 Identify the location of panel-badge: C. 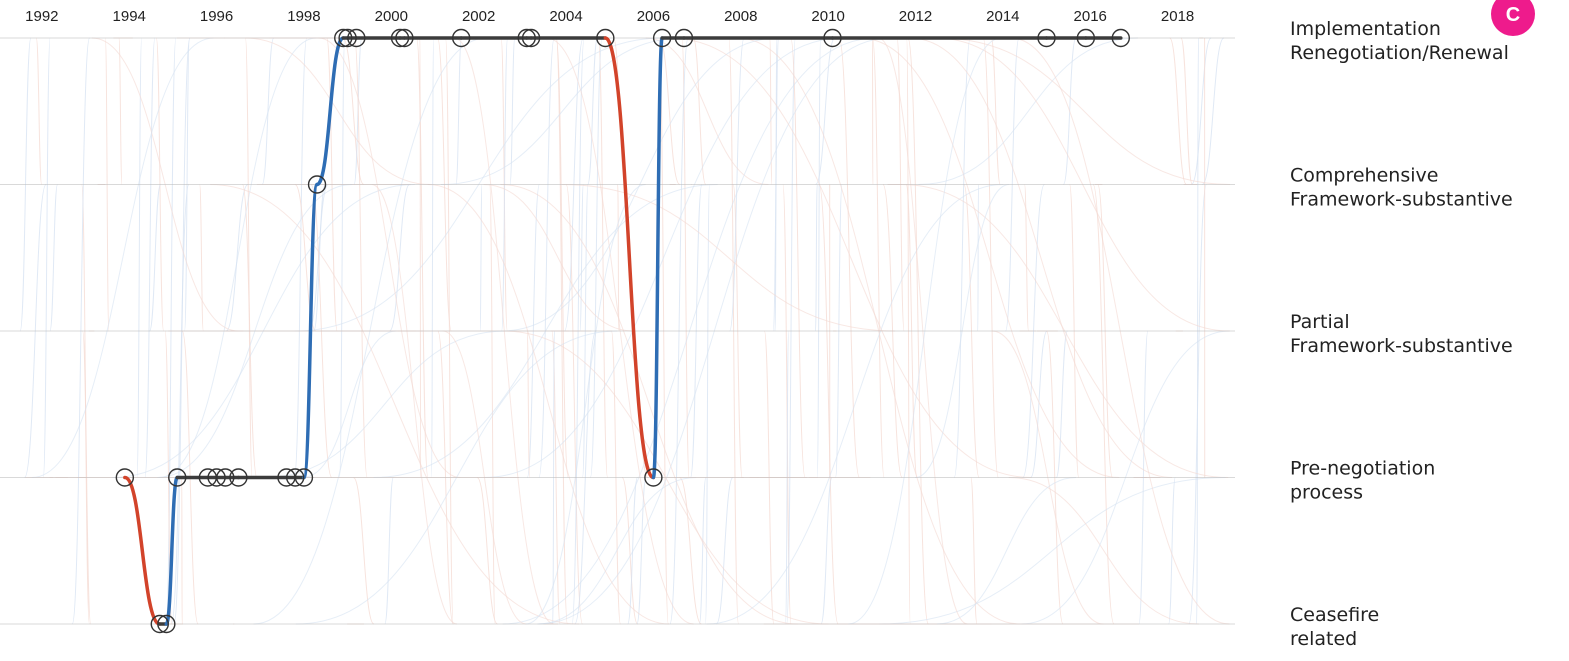
(1513, 18).